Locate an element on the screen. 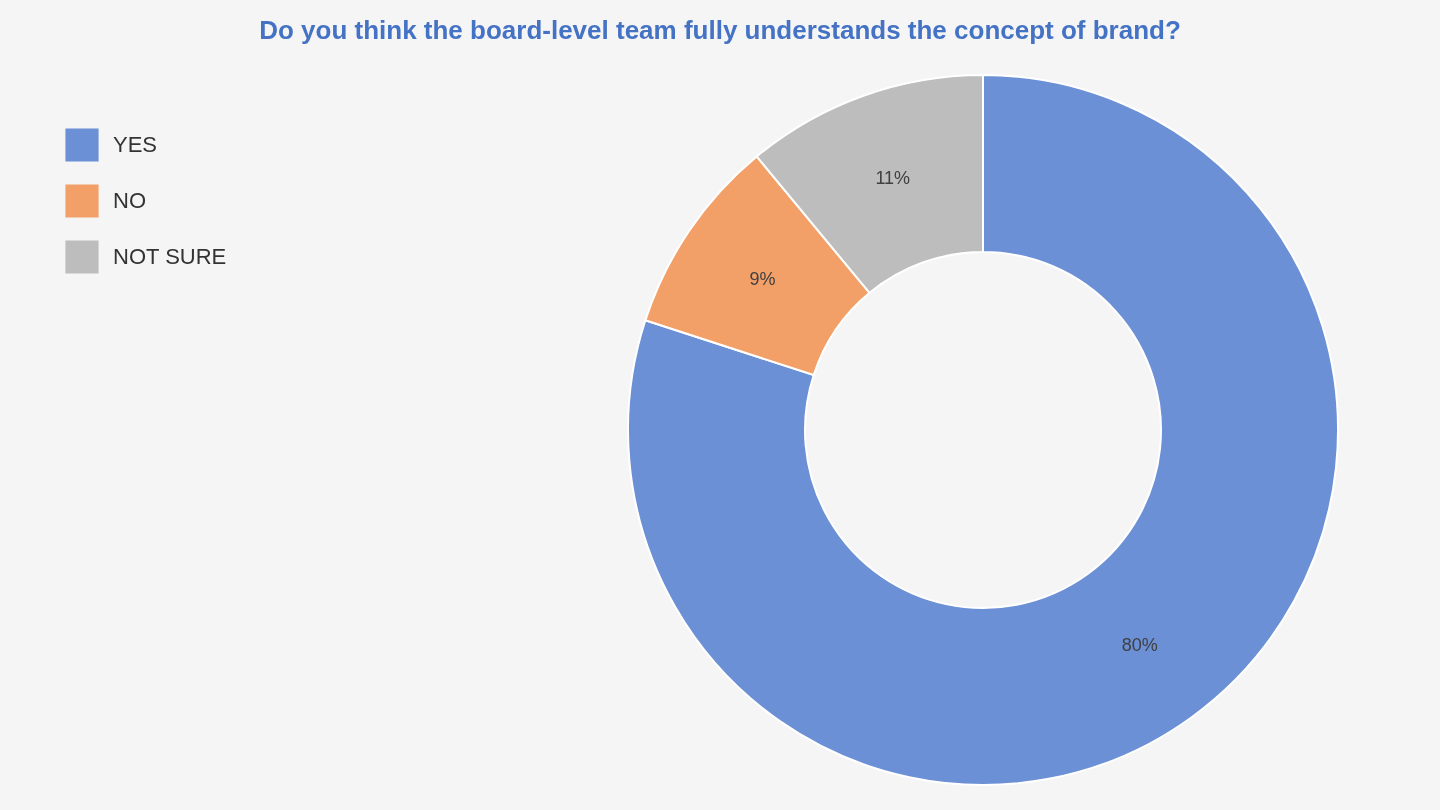  chart-title: Do you think the board-level team fully understands the concept of brand? is located at coordinates (720, 30).